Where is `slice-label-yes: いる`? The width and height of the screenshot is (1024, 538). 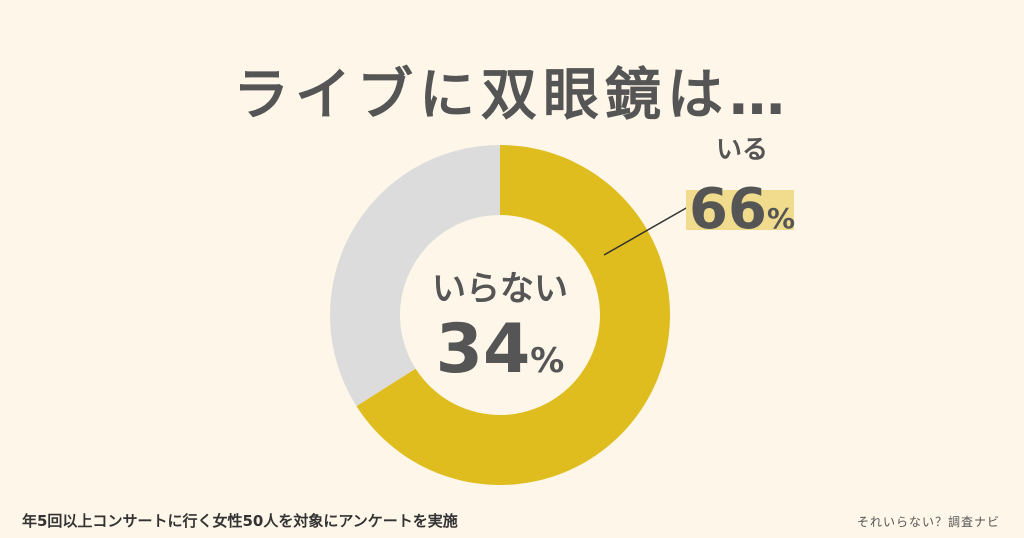
slice-label-yes: いる is located at coordinates (742, 150).